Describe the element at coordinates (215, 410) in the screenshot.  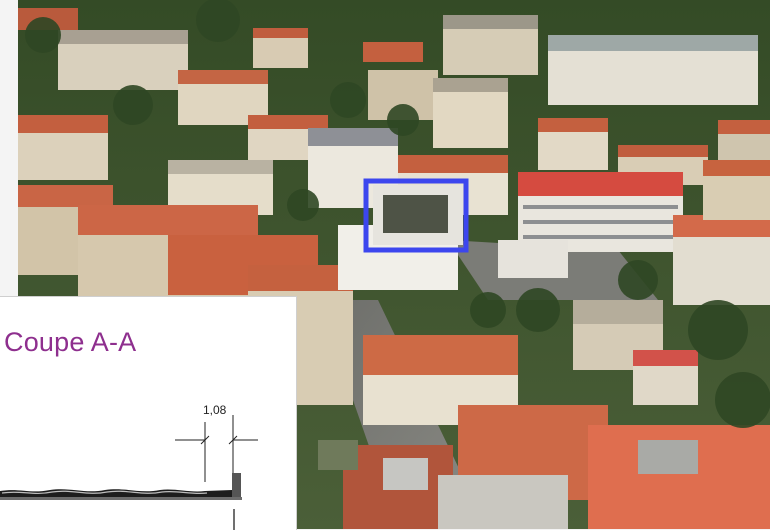
I see `dimension-label: 1,08` at that location.